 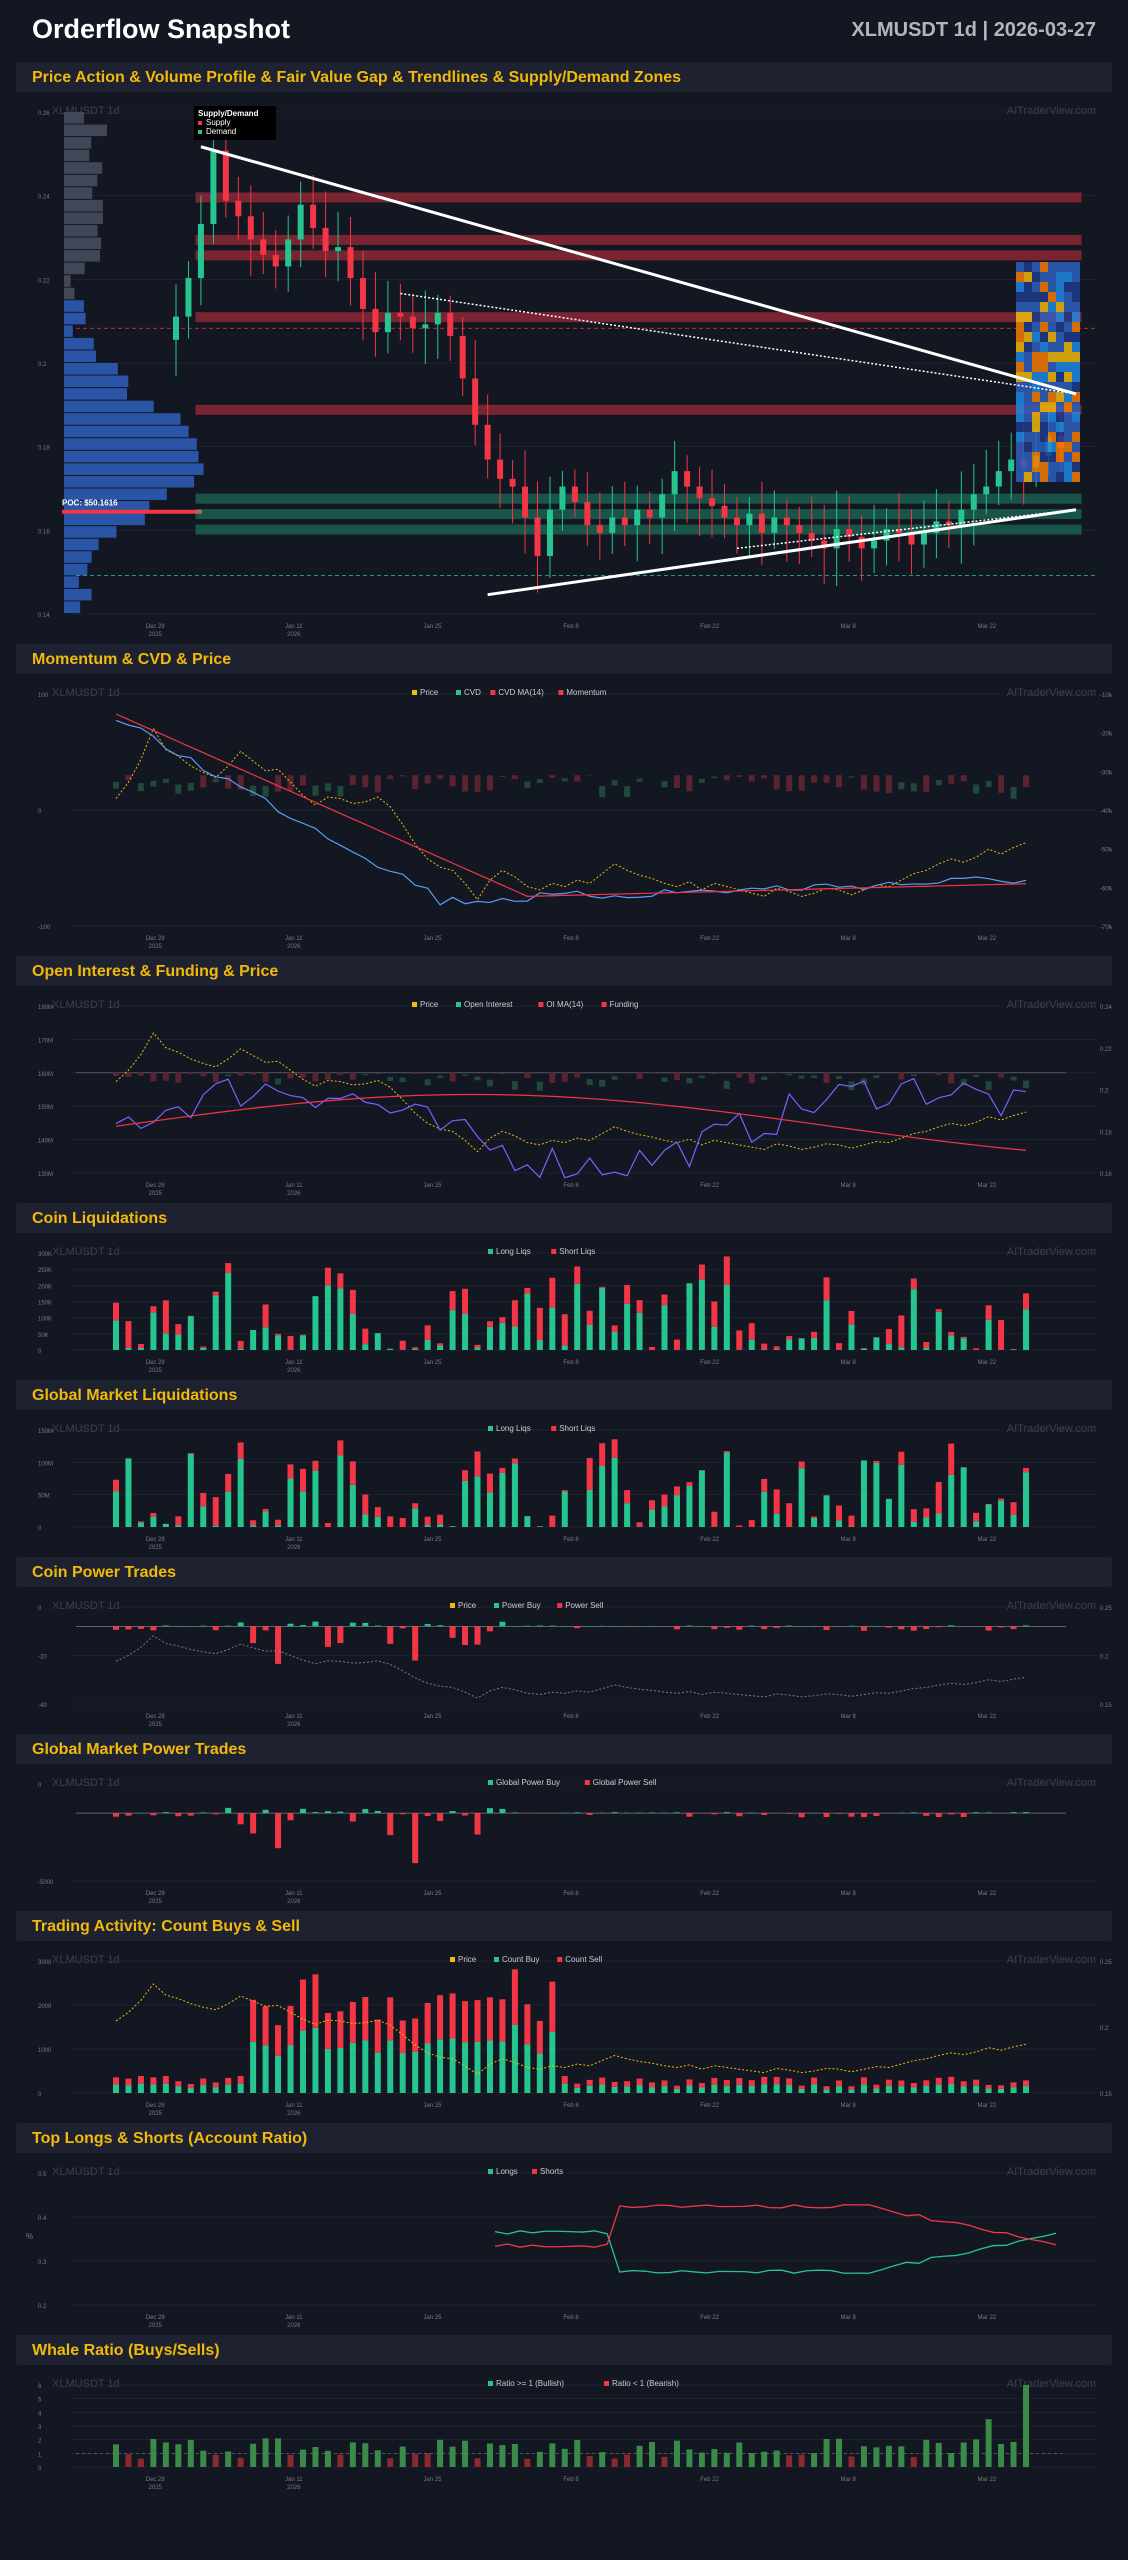 I want to click on panel-header: Open Interest & Funding & Price, so click(x=564, y=971).